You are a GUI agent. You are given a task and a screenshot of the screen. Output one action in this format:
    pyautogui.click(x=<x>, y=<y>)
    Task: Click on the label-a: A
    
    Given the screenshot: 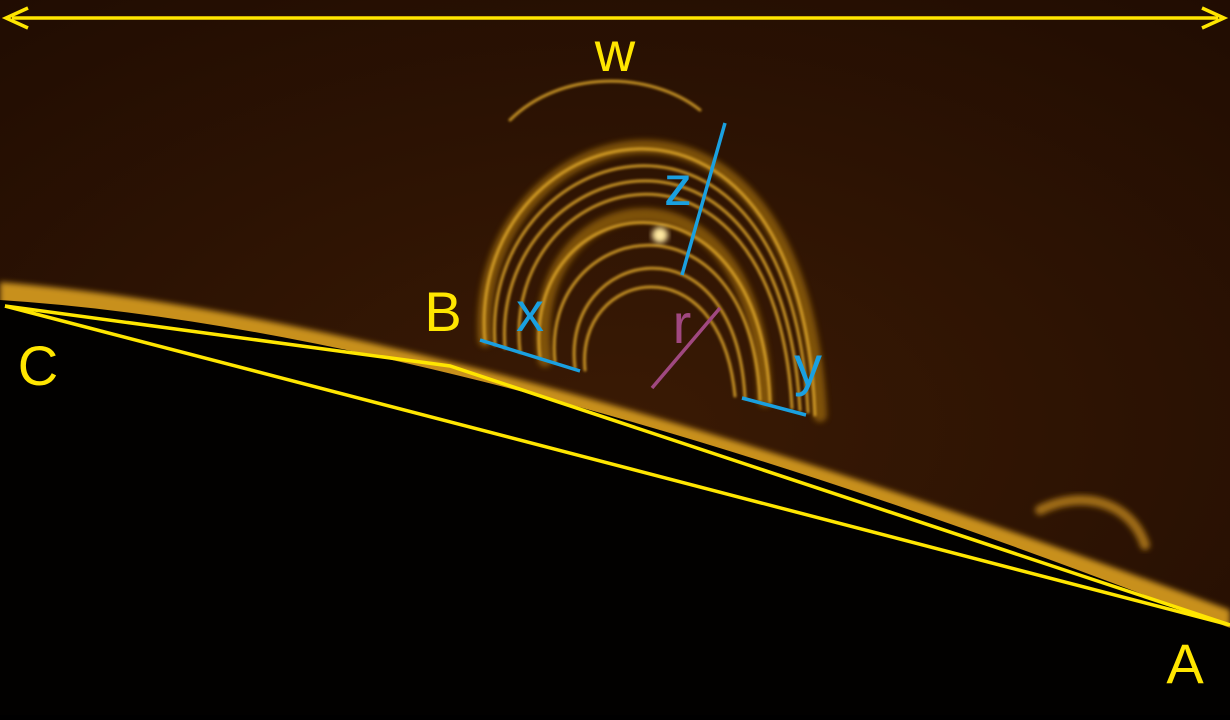 What is the action you would take?
    pyautogui.click(x=1185, y=663)
    